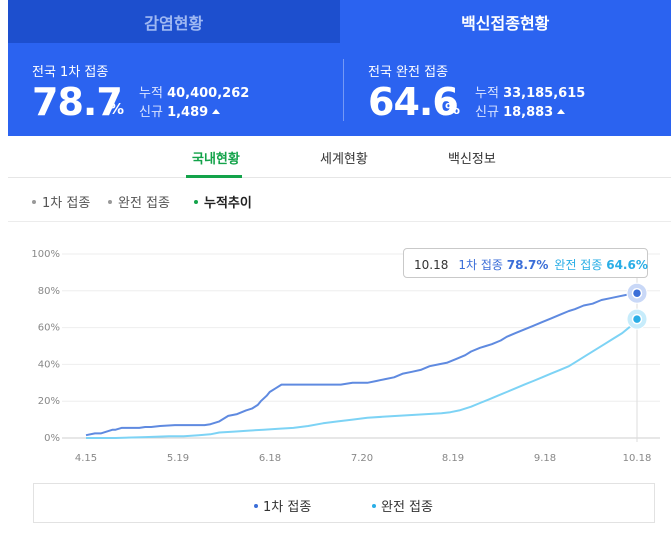 The image size is (671, 533). Describe the element at coordinates (362, 458) in the screenshot. I see `x-tick-label: 7.20` at that location.